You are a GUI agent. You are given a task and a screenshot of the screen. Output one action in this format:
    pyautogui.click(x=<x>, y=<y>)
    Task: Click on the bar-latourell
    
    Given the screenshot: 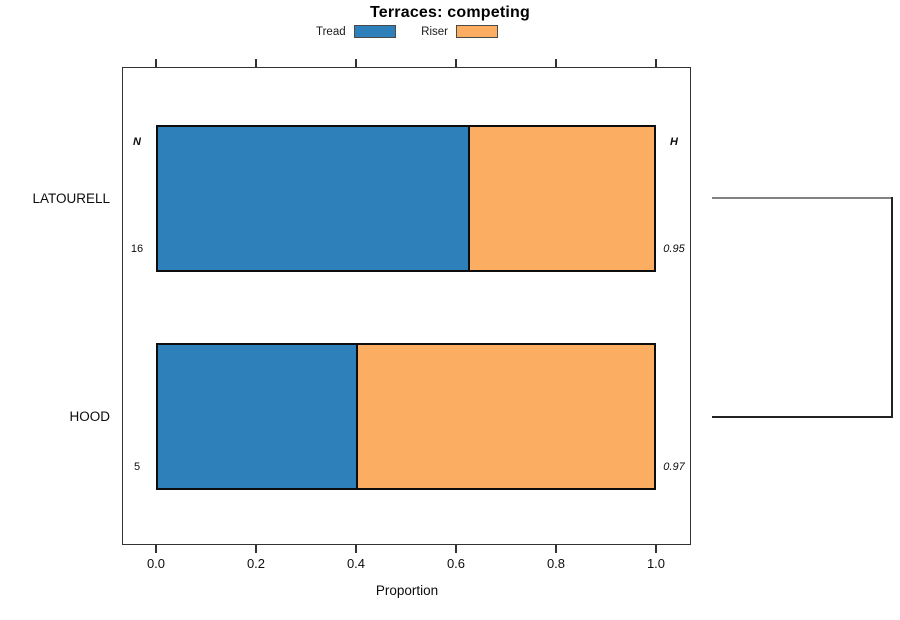 What is the action you would take?
    pyautogui.click(x=406, y=198)
    